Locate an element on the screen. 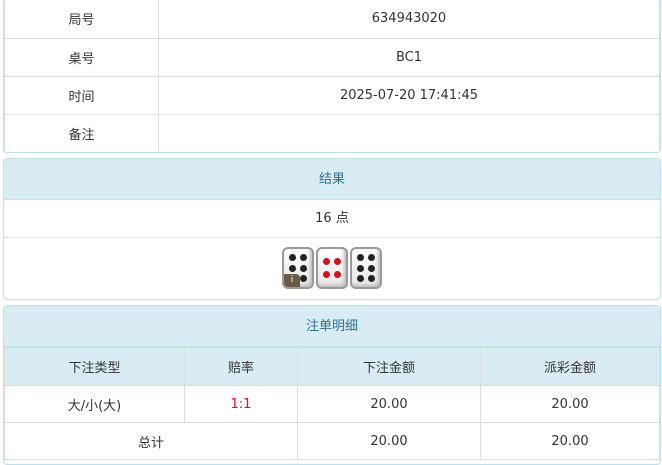  remark is located at coordinates (409, 133).